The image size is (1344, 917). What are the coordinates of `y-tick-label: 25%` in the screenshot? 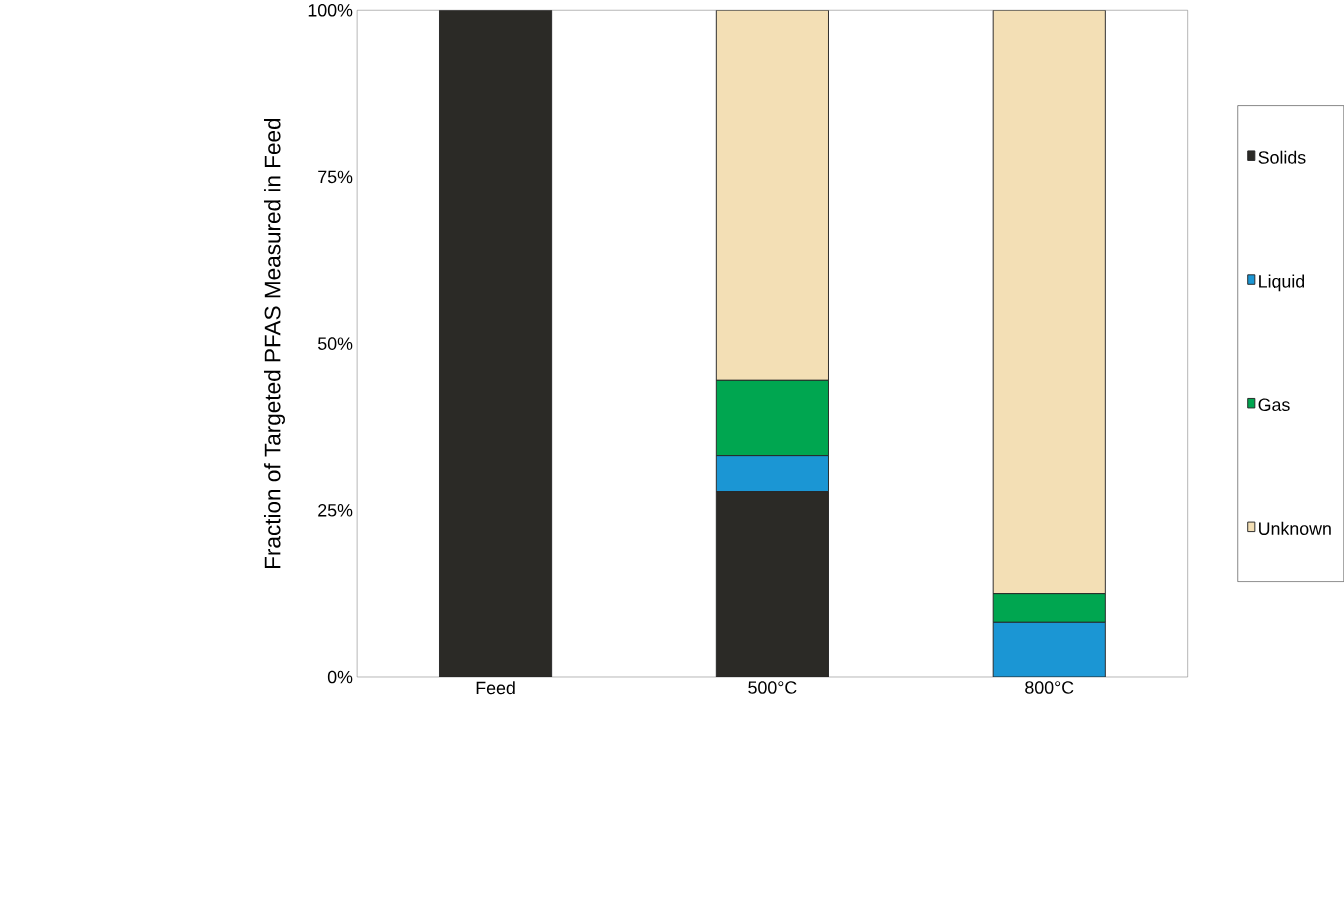 It's located at (335, 510).